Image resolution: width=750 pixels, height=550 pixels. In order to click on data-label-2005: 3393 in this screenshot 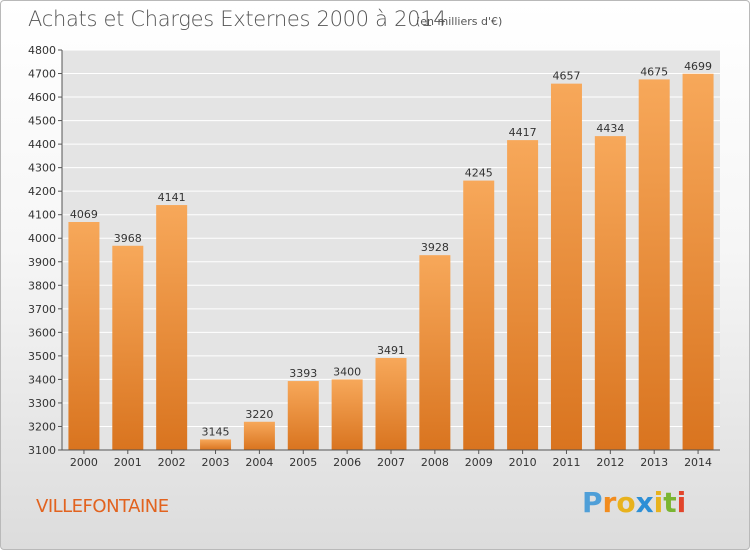, I will do `click(303, 373)`.